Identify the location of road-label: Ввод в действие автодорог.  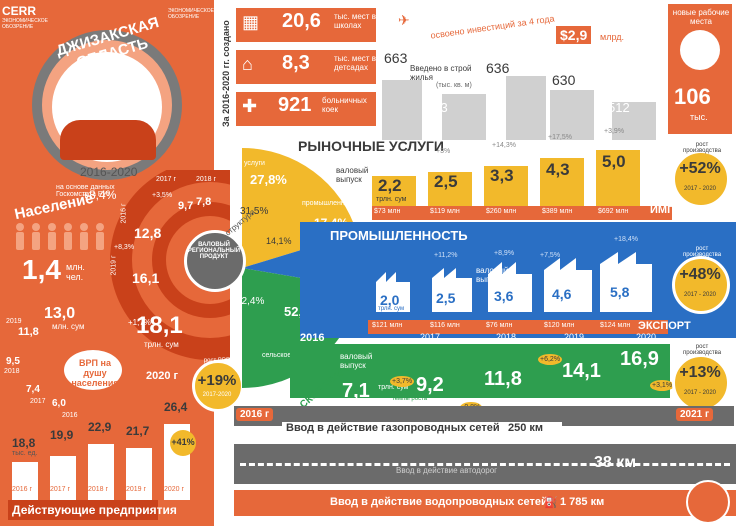
(447, 470).